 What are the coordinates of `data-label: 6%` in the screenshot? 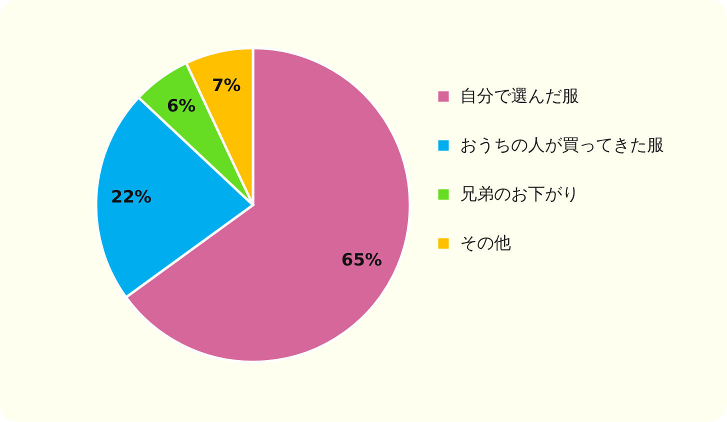 It's located at (181, 106).